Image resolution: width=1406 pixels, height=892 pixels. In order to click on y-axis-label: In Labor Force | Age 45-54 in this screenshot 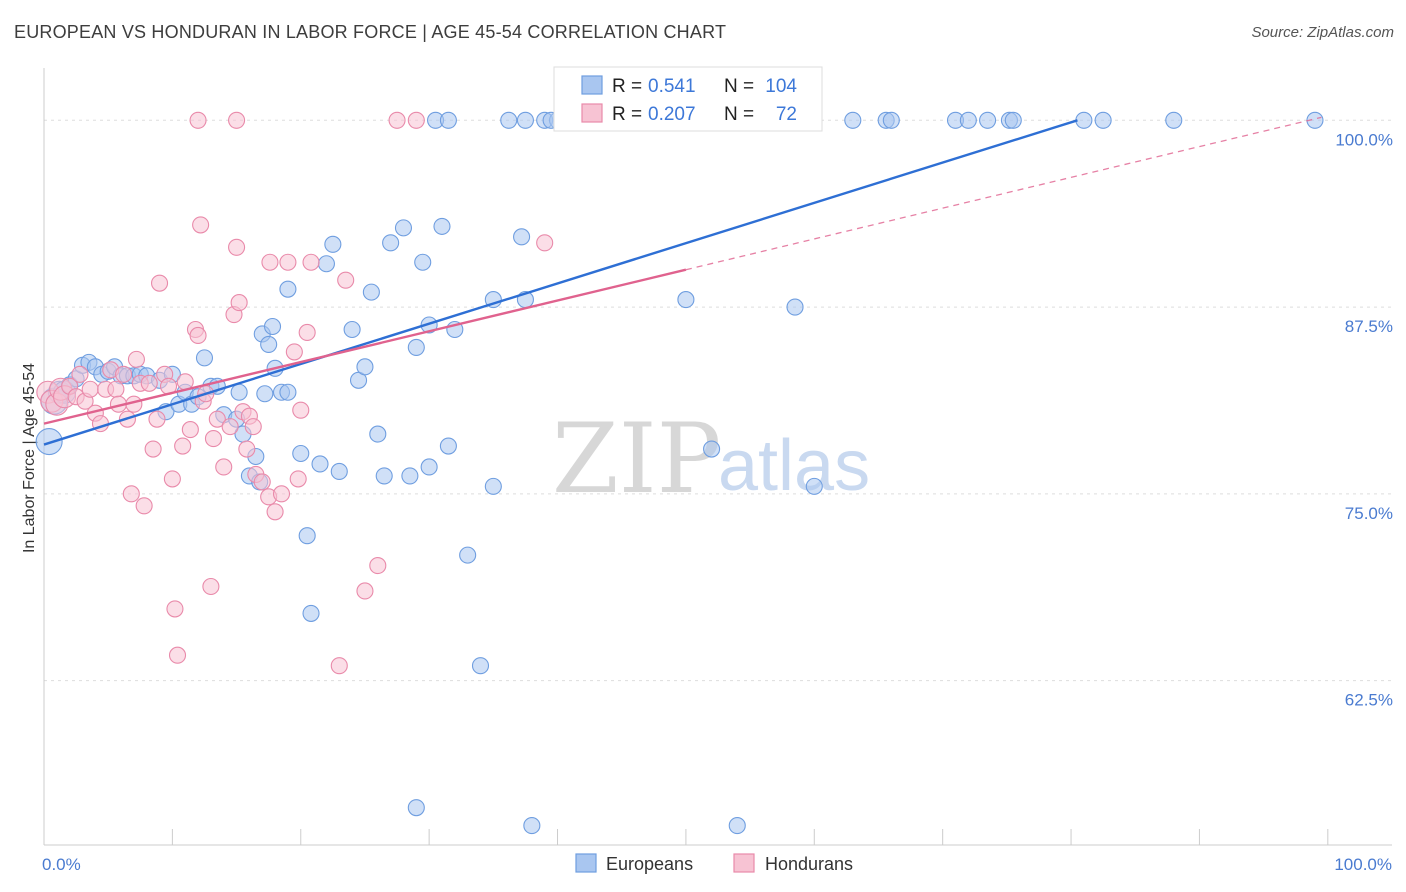, I will do `click(29, 458)`.